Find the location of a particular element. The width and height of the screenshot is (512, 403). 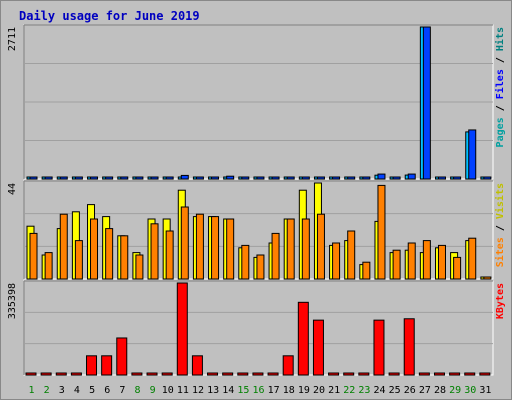

x-tick-label: 2 is located at coordinates (47, 390).